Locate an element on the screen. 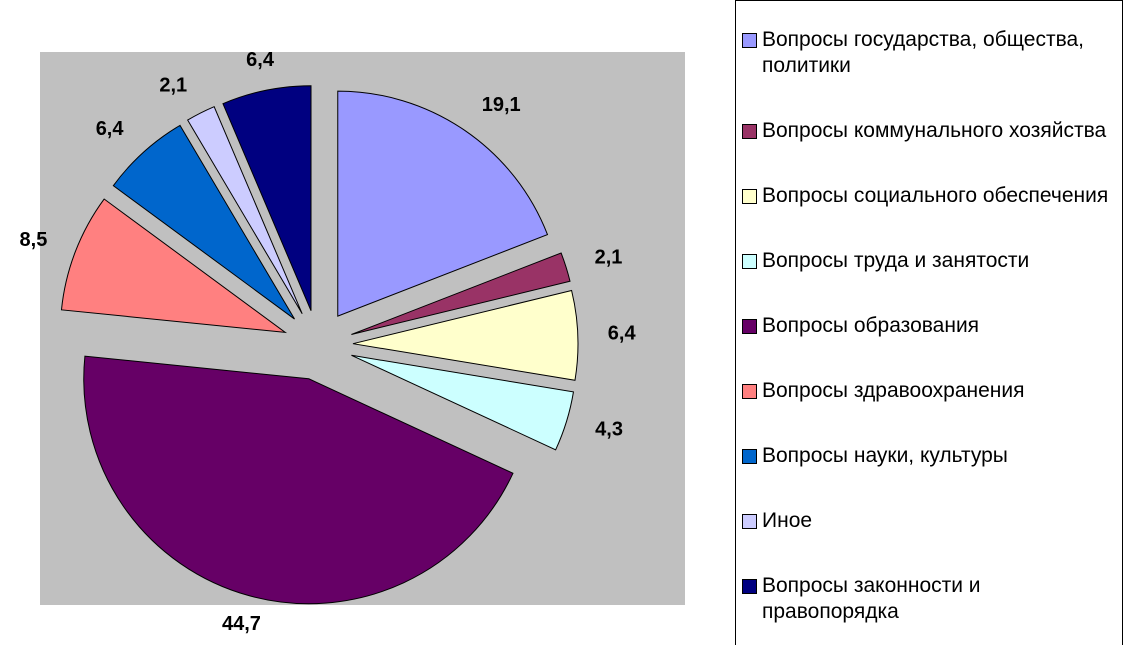  legend-entry: Вопросы государства, общества, политики is located at coordinates (930, 53).